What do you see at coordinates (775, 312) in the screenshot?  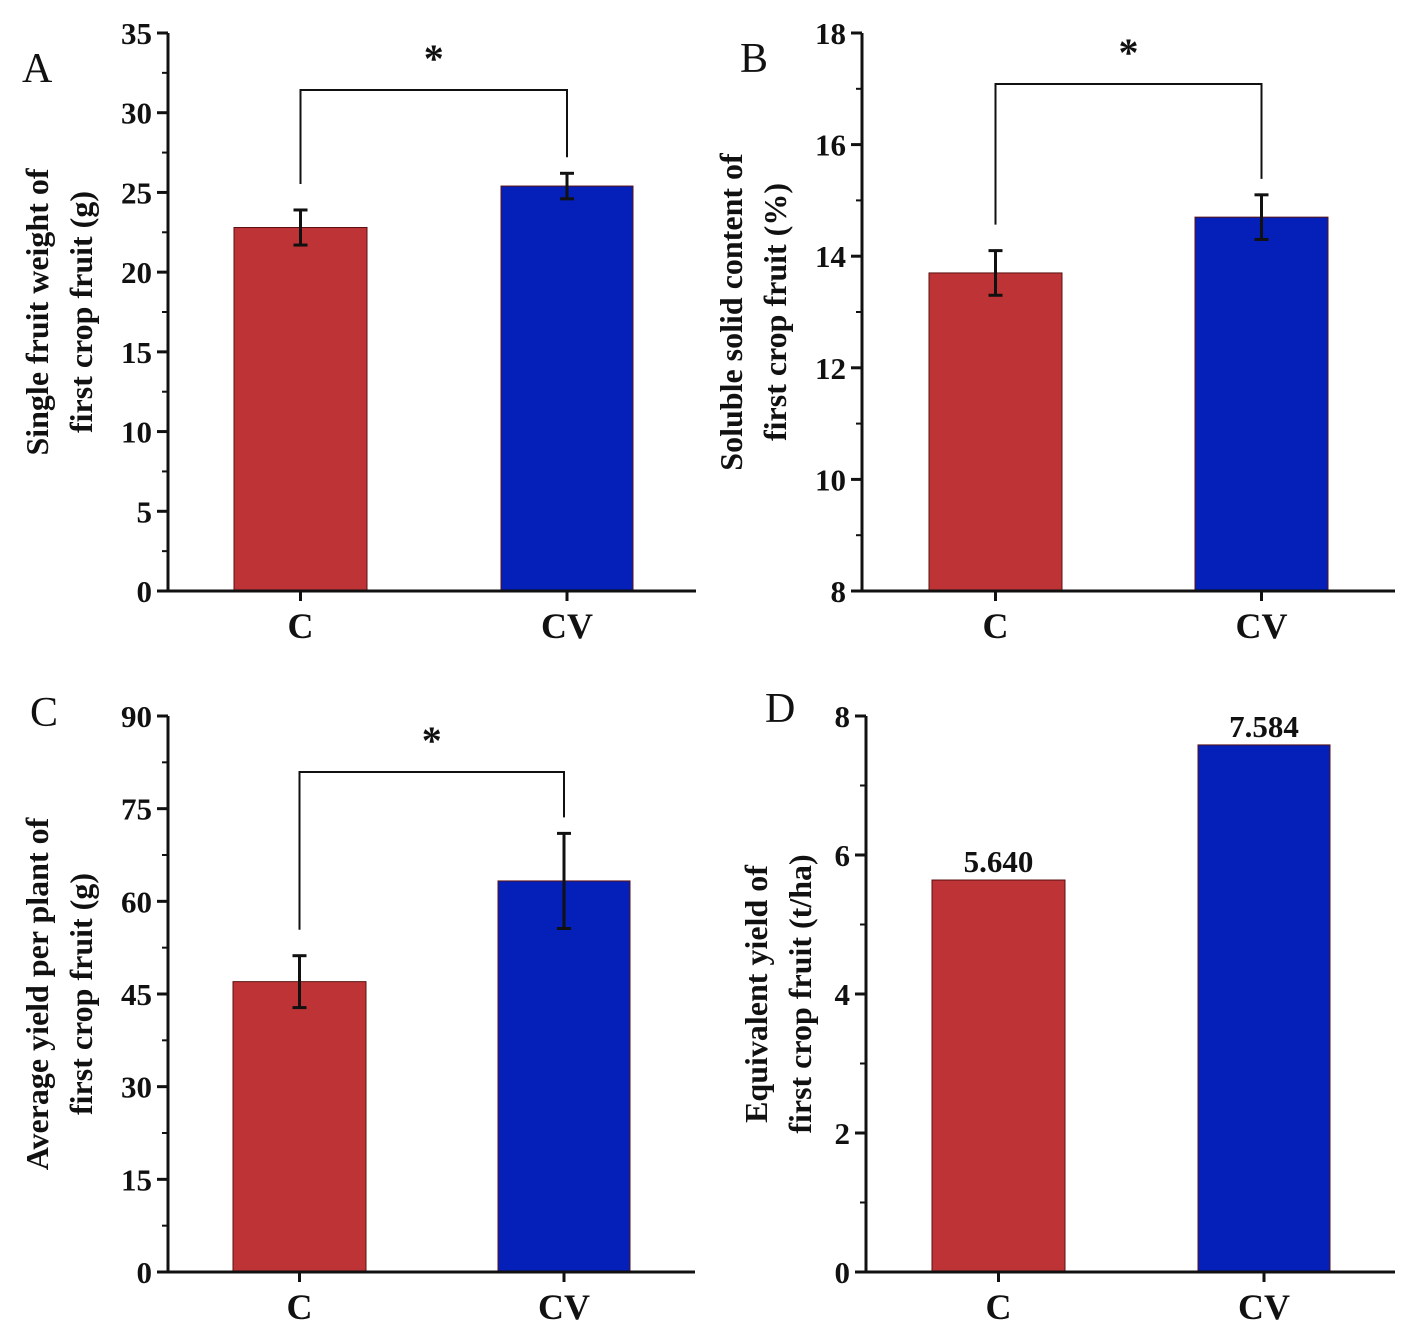 I see `y-axis-title: first crop fruit (%)` at bounding box center [775, 312].